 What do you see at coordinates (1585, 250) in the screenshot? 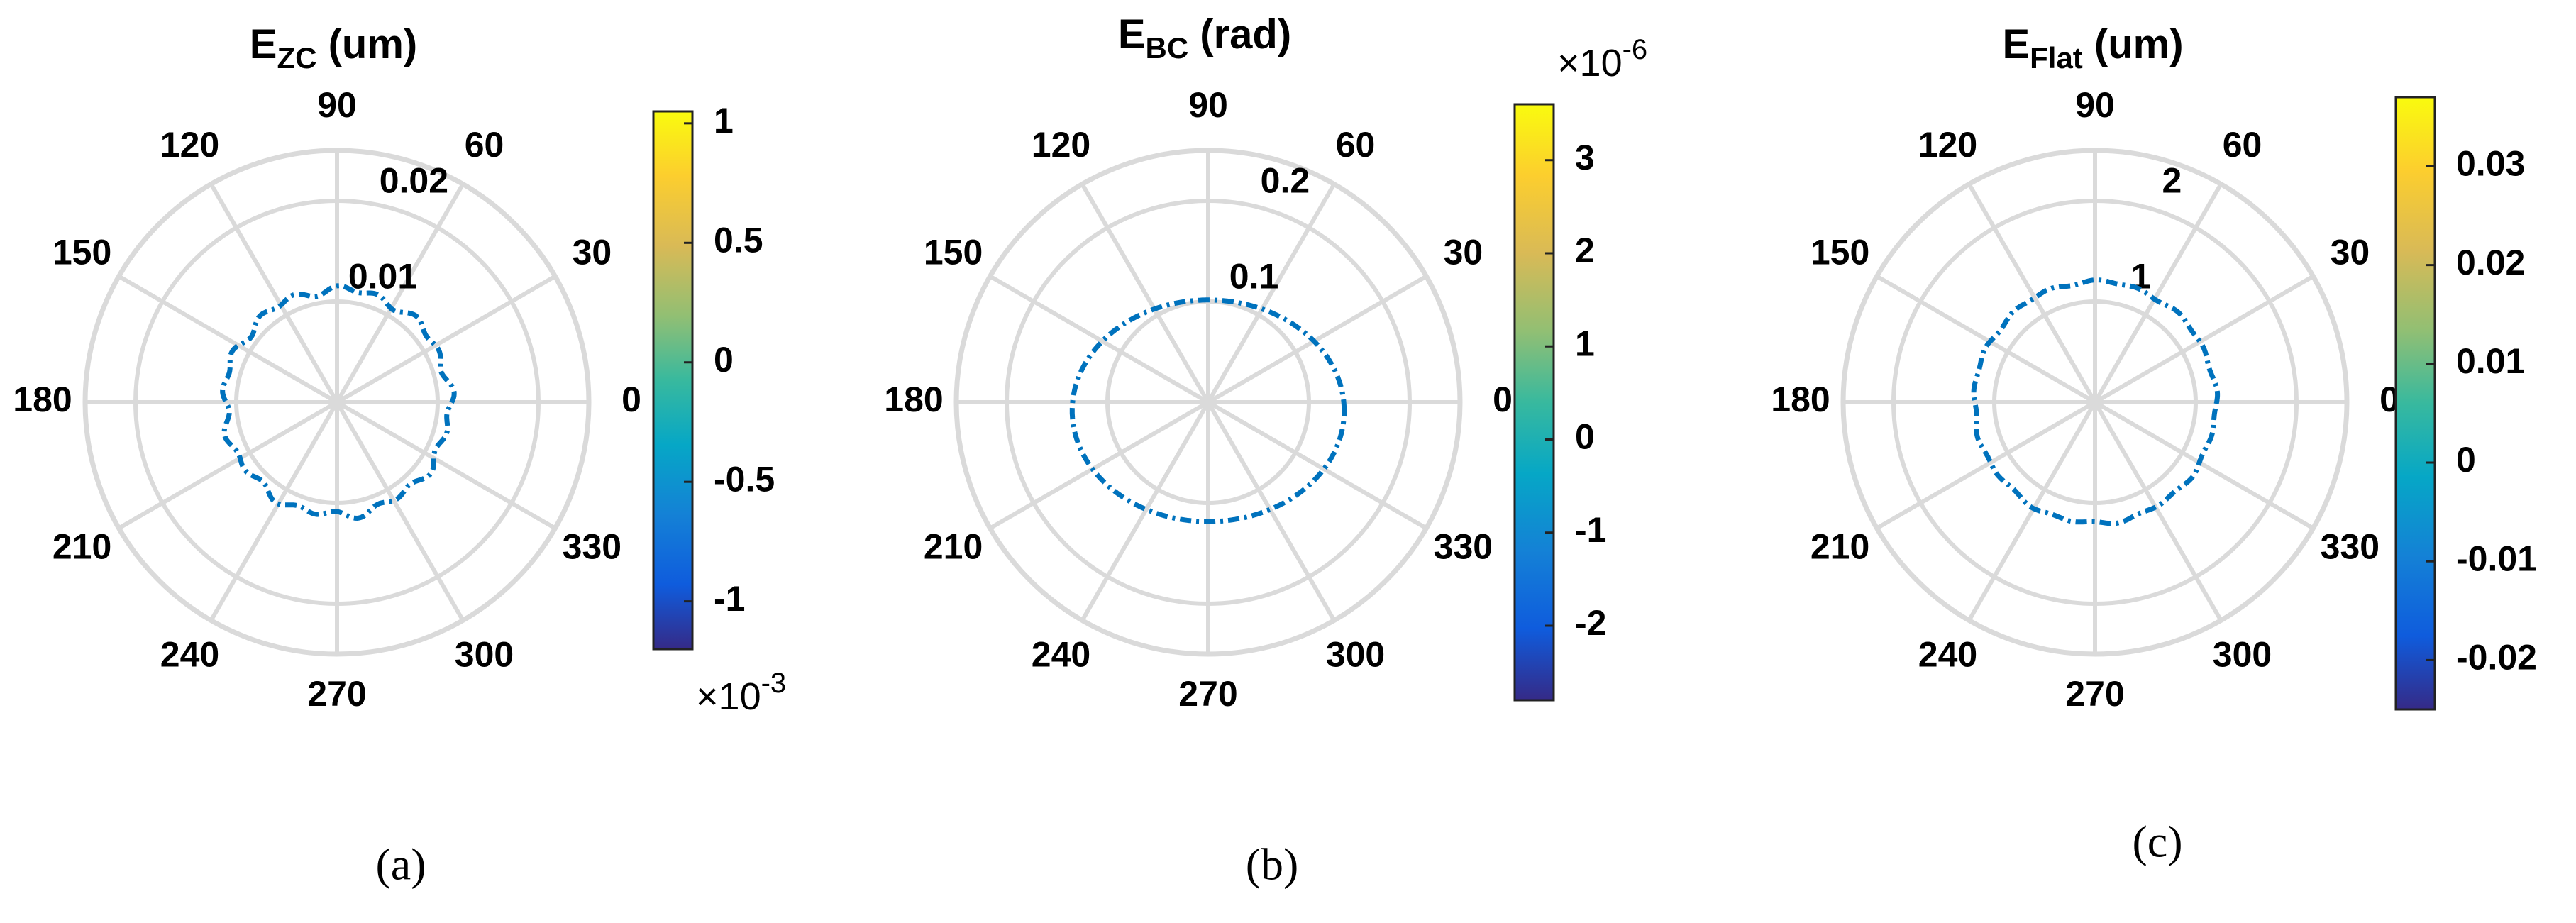
I see `colorbar-tick-label: 2` at bounding box center [1585, 250].